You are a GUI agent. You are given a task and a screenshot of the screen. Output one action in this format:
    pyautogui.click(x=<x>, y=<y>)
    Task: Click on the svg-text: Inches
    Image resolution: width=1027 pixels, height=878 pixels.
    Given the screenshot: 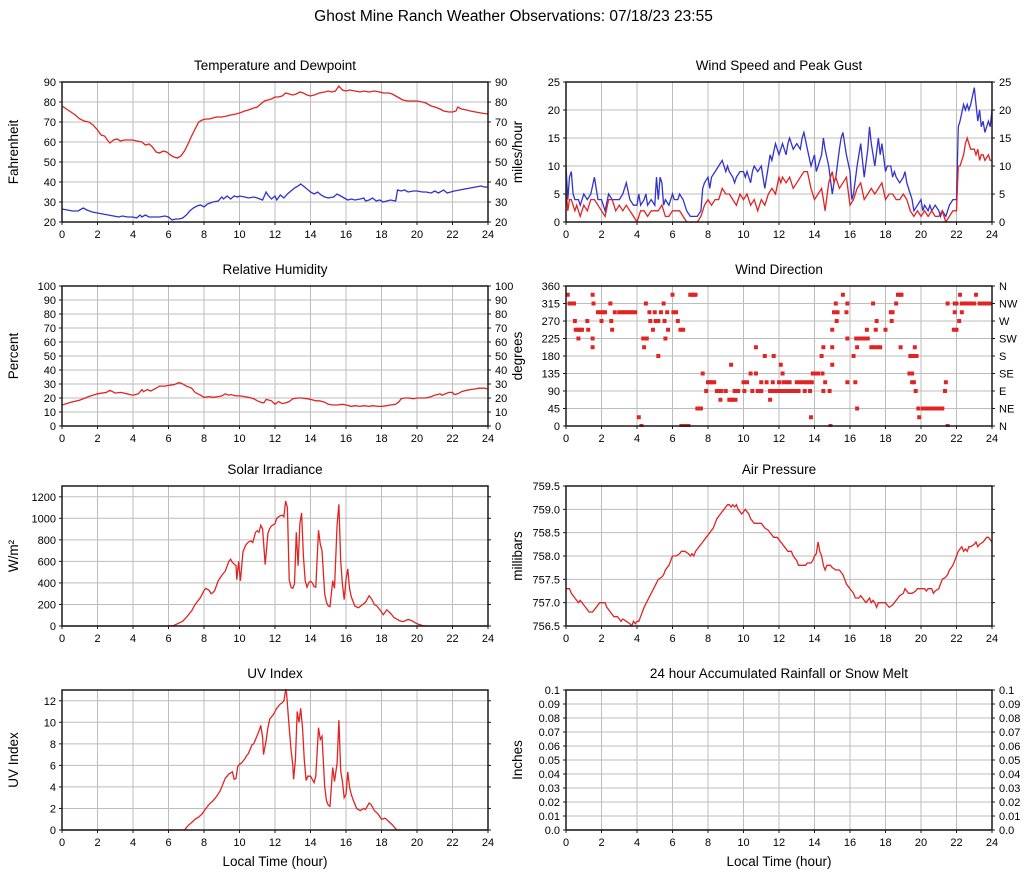 What is the action you would take?
    pyautogui.click(x=517, y=760)
    